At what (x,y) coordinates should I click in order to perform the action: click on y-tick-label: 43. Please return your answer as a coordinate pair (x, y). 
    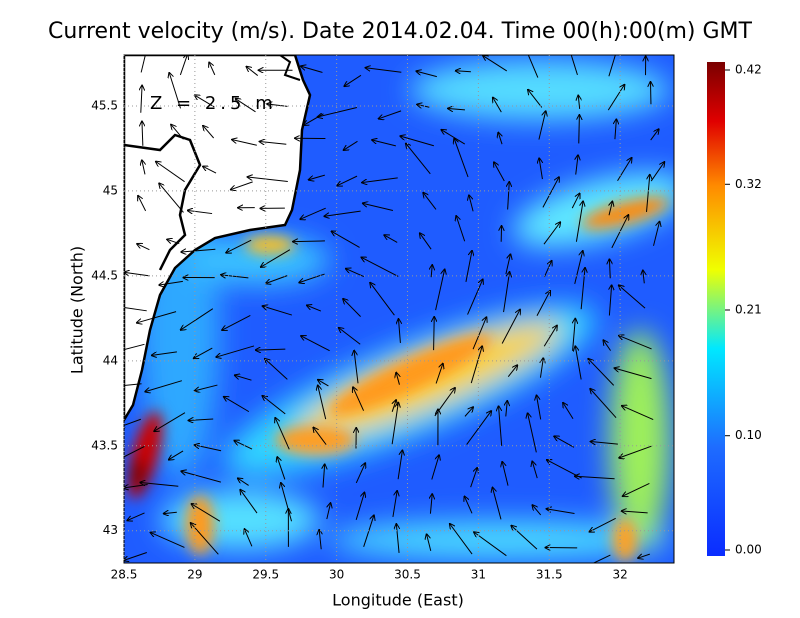
    Looking at the image, I should click on (110, 530).